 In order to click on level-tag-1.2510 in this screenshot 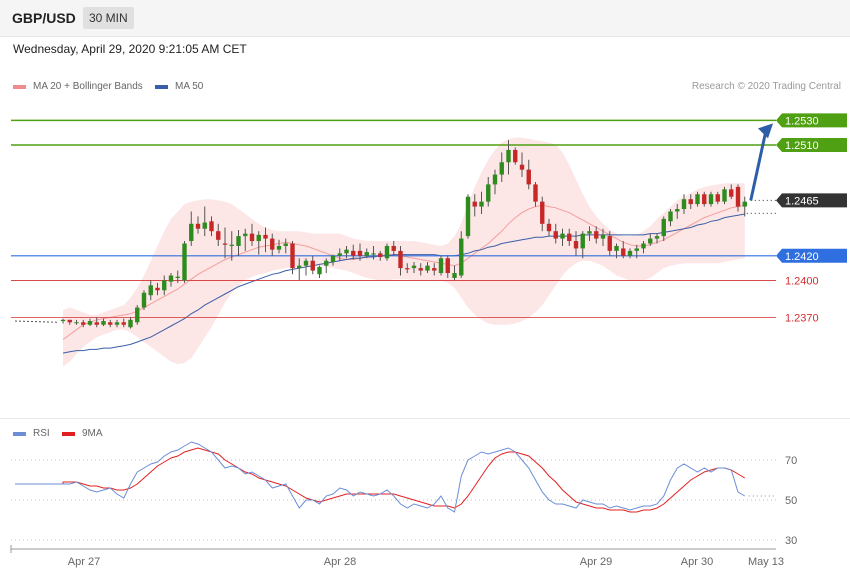, I will do `click(811, 145)`.